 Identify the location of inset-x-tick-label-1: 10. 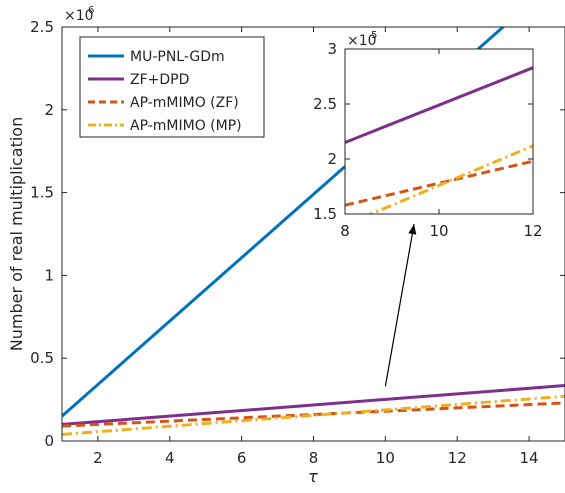
(438, 231).